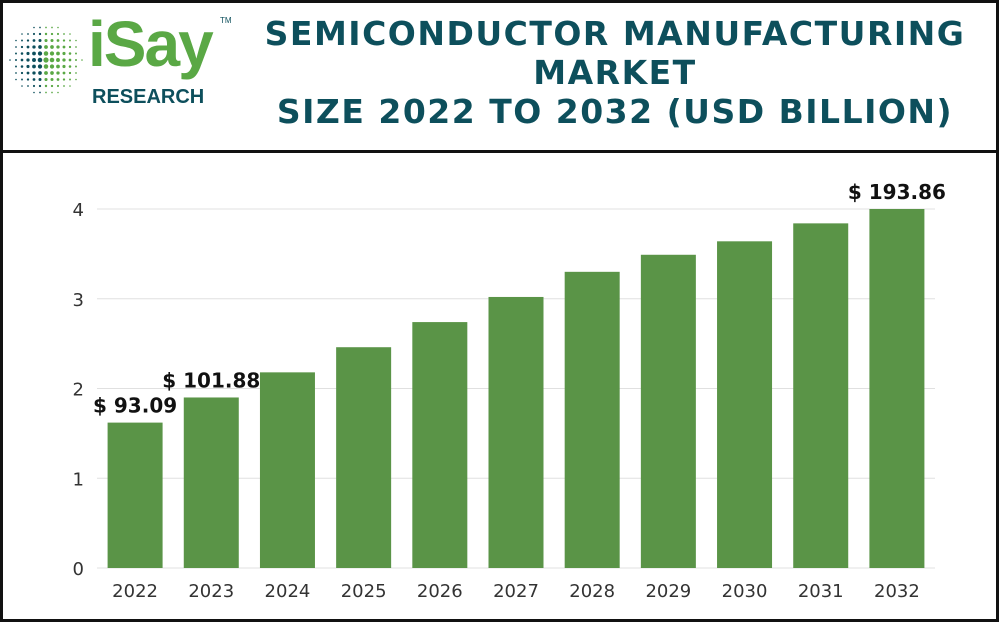 Image resolution: width=999 pixels, height=622 pixels. I want to click on x-tick-label: 2028, so click(592, 591).